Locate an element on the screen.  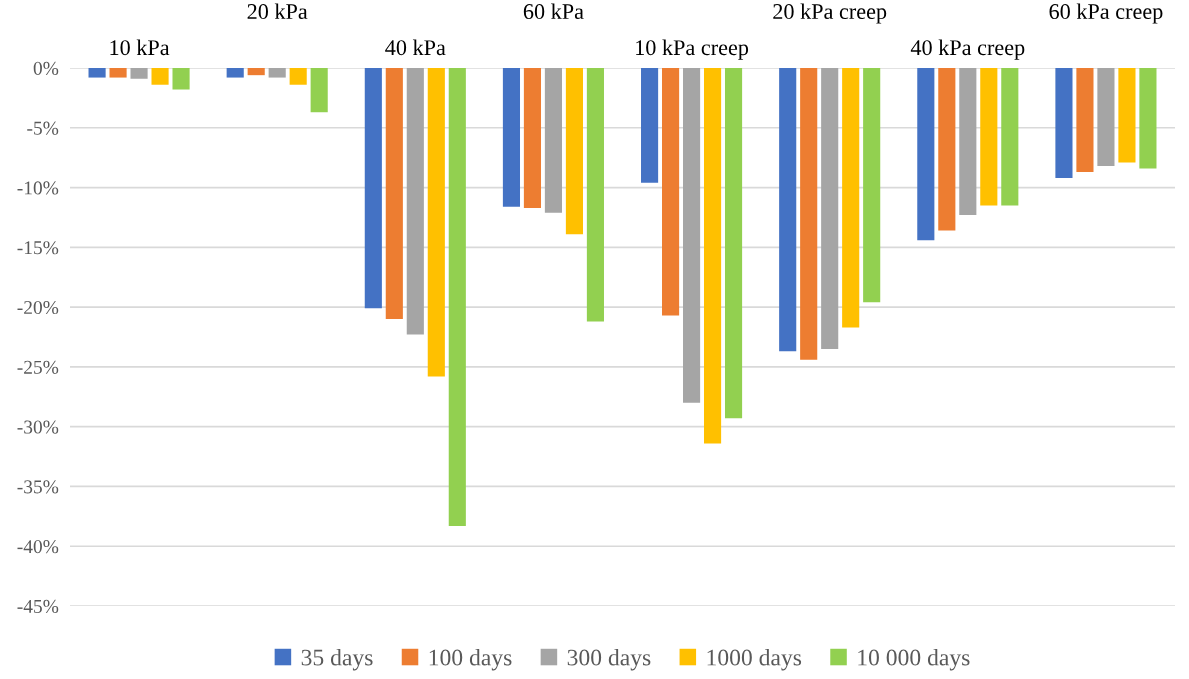
legend-label: 100 days is located at coordinates (470, 659).